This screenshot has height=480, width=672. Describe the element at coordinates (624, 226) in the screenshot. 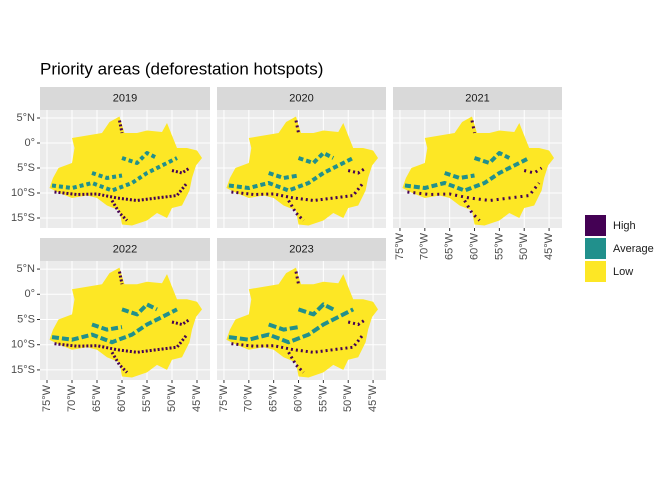

I see `legend-label: High` at that location.